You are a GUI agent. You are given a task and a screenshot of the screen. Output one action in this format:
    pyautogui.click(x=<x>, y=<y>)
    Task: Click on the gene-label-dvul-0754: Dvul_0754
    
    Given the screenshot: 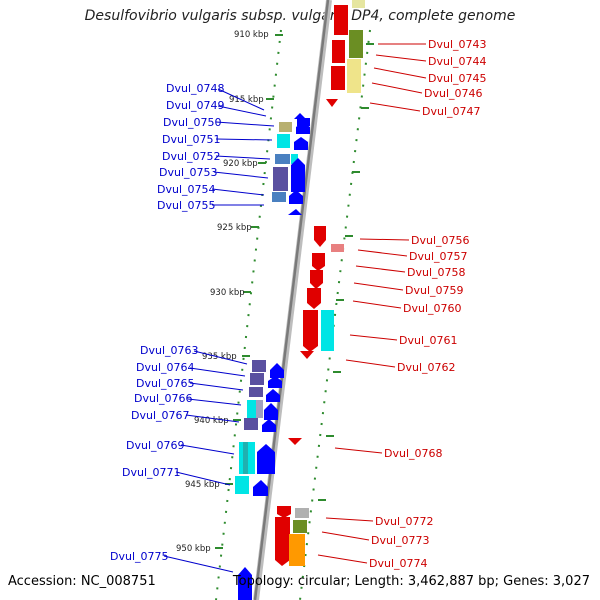 What is the action you would take?
    pyautogui.click(x=186, y=189)
    